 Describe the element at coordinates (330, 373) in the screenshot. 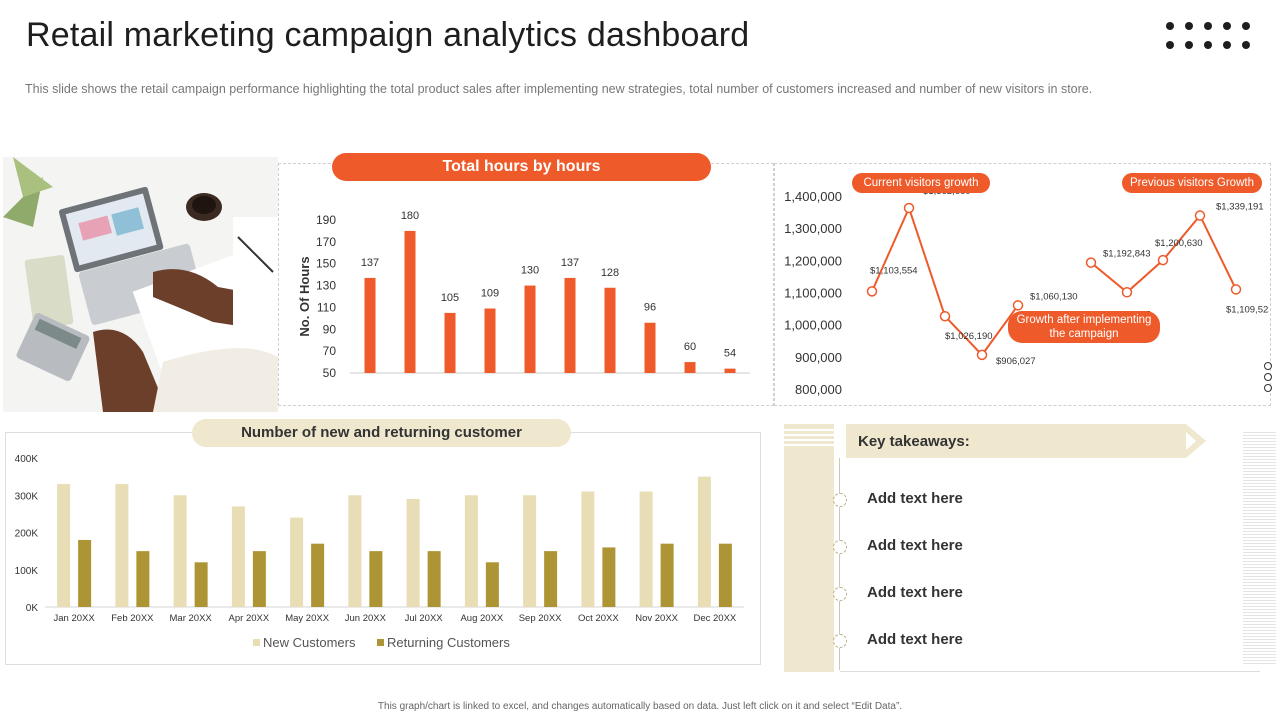

I see `hours-ytick-label: 50` at that location.